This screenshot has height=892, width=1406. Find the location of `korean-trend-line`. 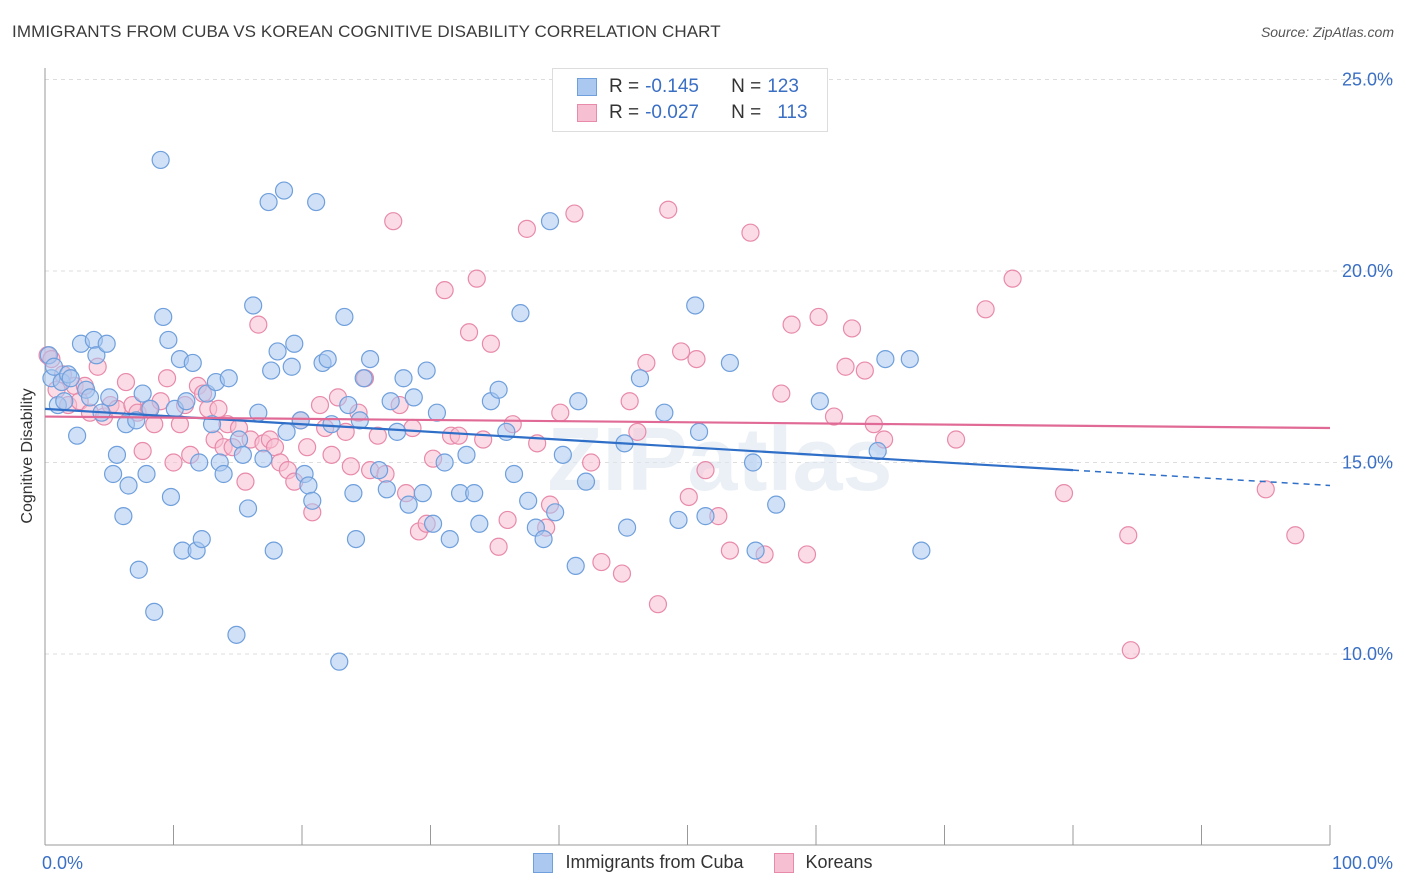

korean-trend-line is located at coordinates (687, 422).